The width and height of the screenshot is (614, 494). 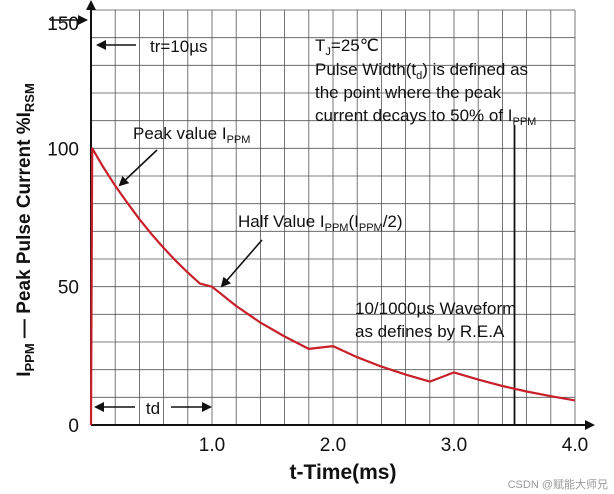 What do you see at coordinates (153, 408) in the screenshot?
I see `td-label: td` at bounding box center [153, 408].